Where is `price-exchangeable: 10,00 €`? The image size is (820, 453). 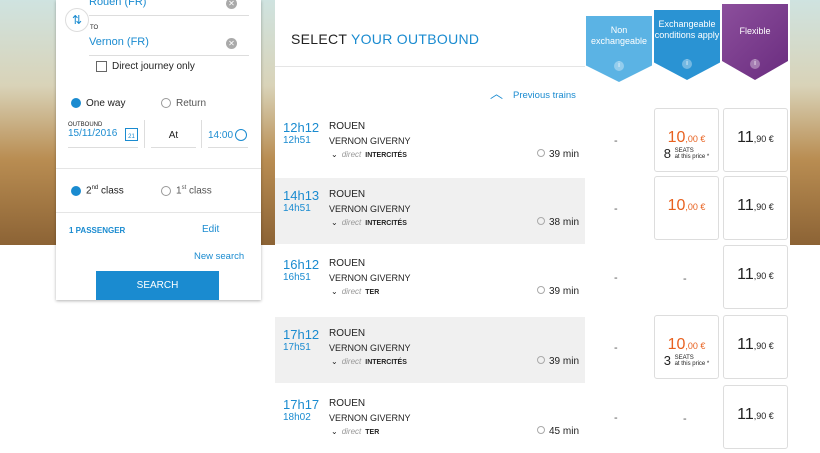 price-exchangeable: 10,00 € is located at coordinates (686, 208).